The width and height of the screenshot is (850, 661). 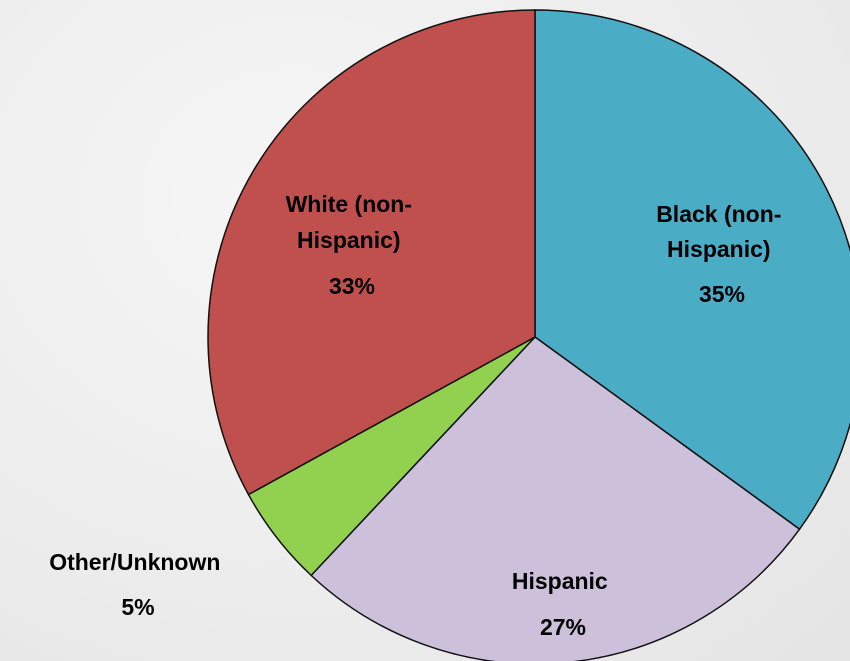 I want to click on slice-percent-white: 33%, so click(x=352, y=286).